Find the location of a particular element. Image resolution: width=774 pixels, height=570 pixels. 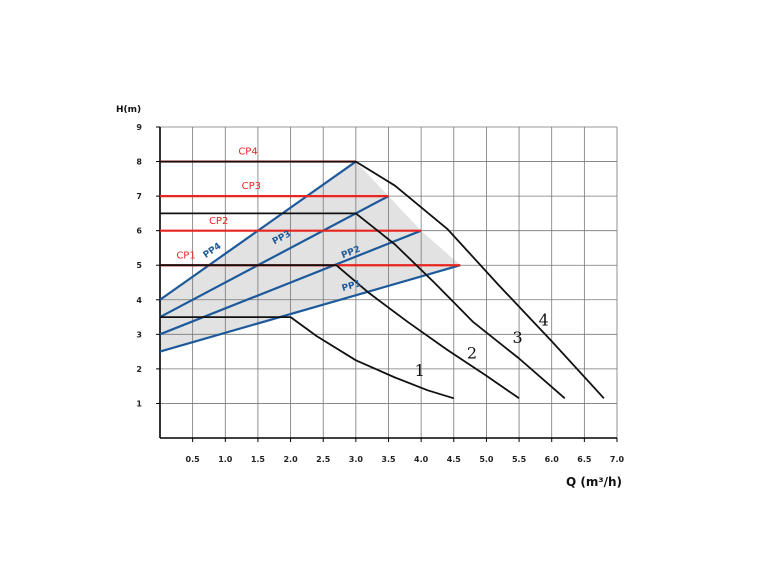

y-tick-label: 6 is located at coordinates (139, 231).